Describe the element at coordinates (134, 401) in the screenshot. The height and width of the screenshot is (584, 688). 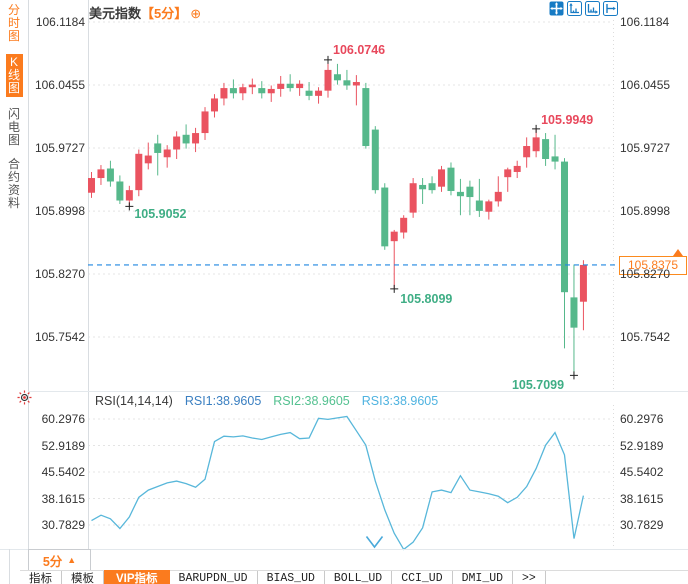
I see `rsi-label: RSI(14,14,14)` at that location.